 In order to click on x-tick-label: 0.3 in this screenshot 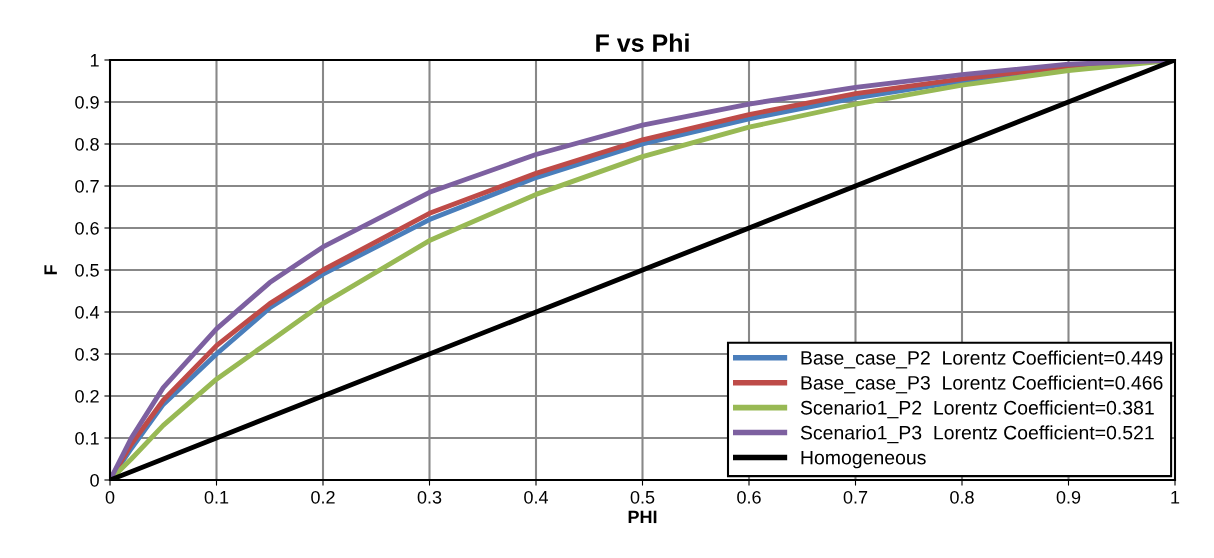, I will do `click(429, 497)`.